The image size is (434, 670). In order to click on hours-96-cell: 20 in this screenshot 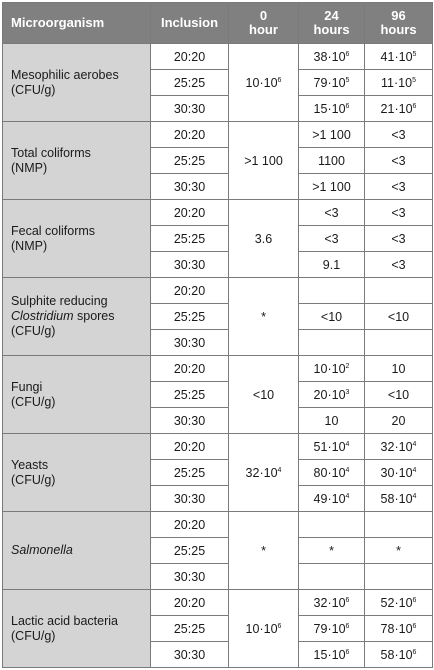, I will do `click(398, 420)`.